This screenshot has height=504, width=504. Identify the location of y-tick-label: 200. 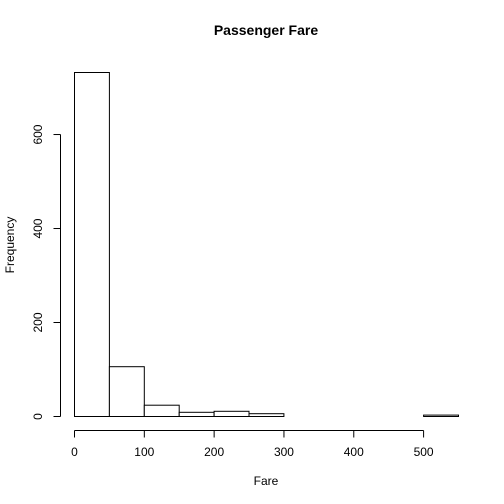
(38, 322).